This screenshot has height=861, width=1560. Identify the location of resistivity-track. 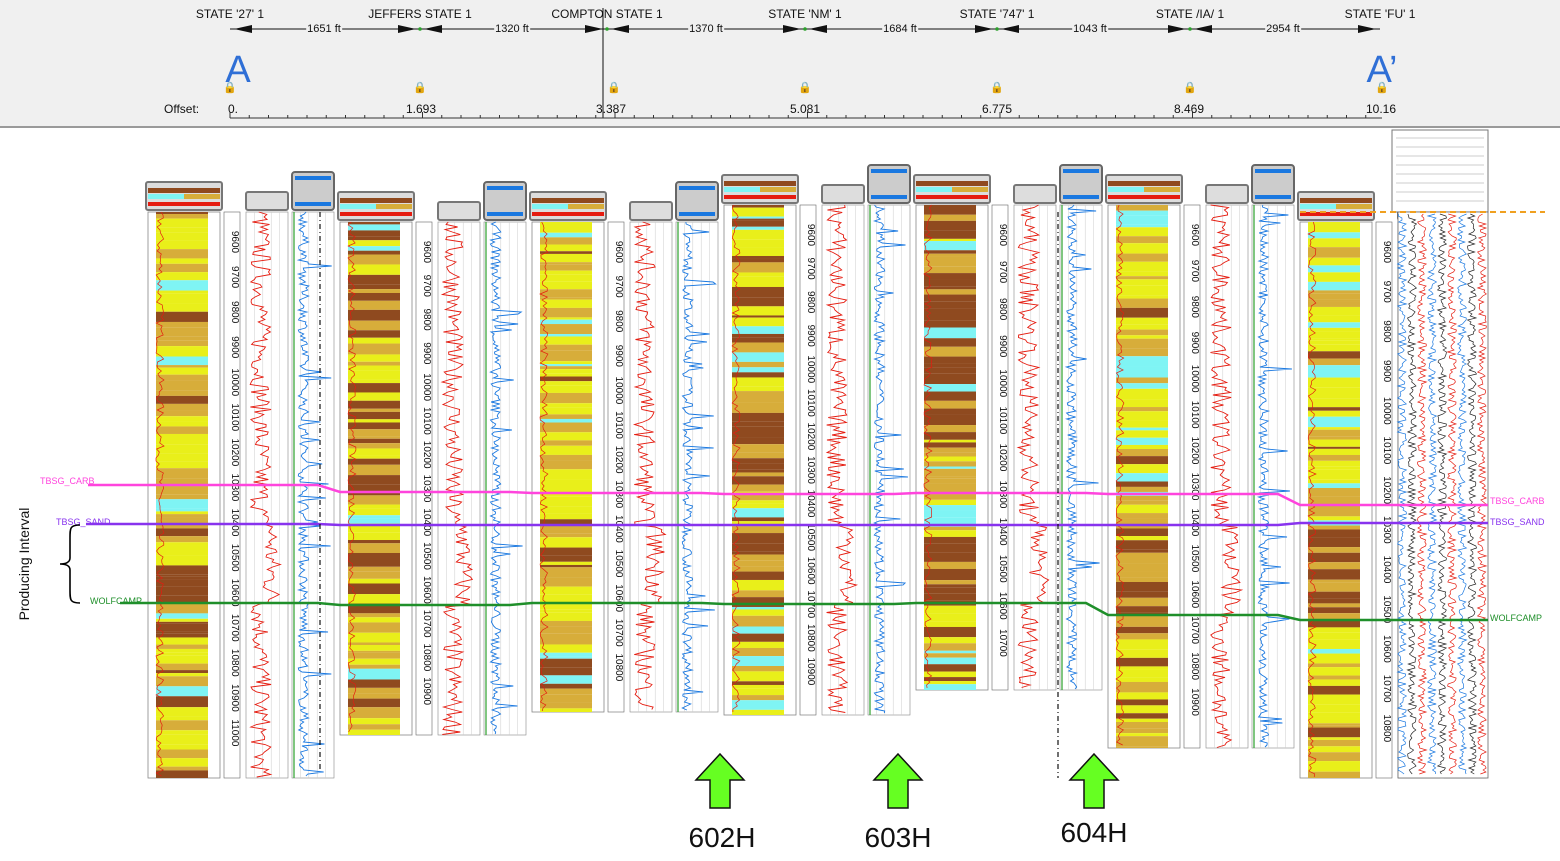
(697, 467).